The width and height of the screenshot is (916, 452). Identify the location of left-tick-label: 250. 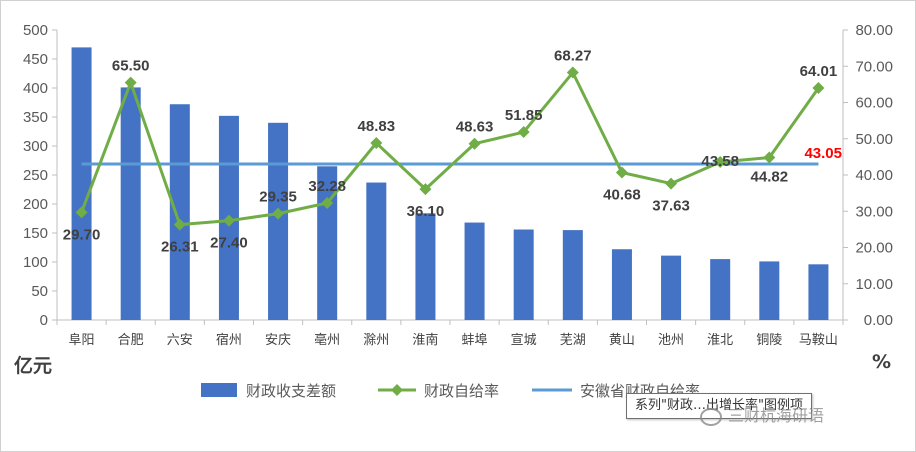
(35, 175).